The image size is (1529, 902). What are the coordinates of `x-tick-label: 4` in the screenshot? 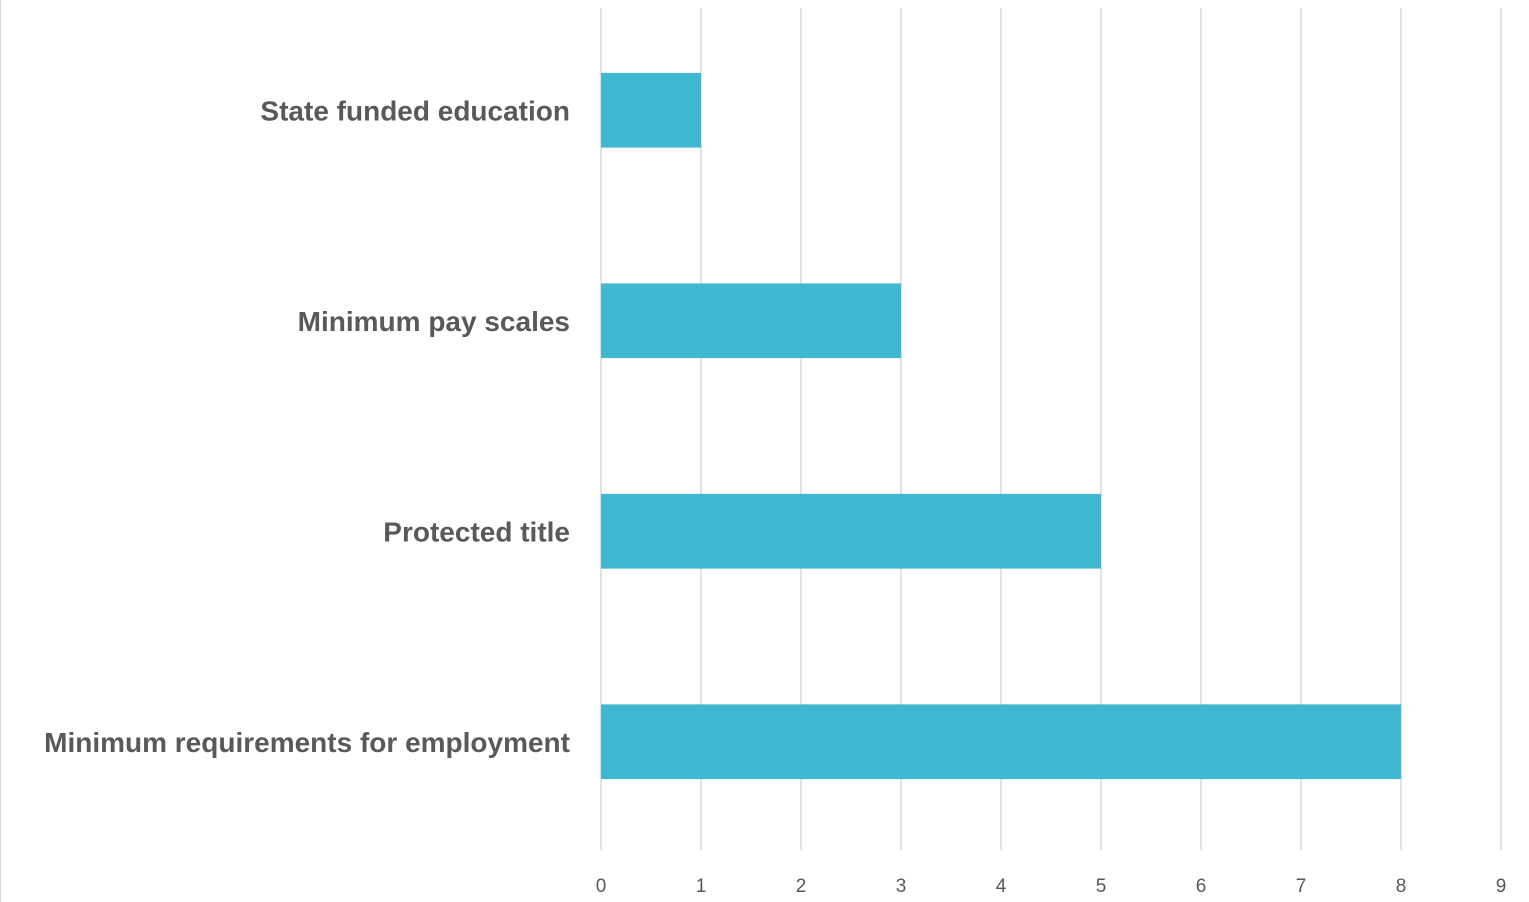 It's located at (1001, 886).